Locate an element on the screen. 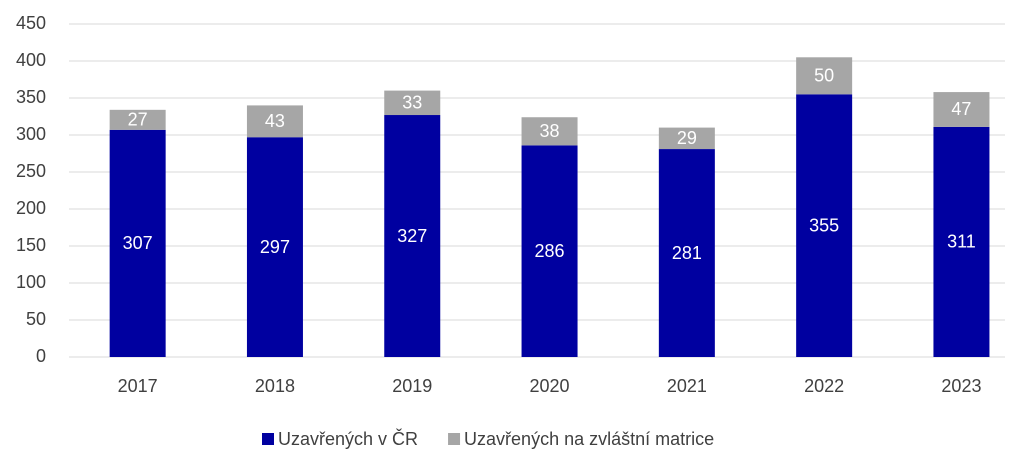 This screenshot has height=456, width=1019. data-label: 327 is located at coordinates (412, 236).